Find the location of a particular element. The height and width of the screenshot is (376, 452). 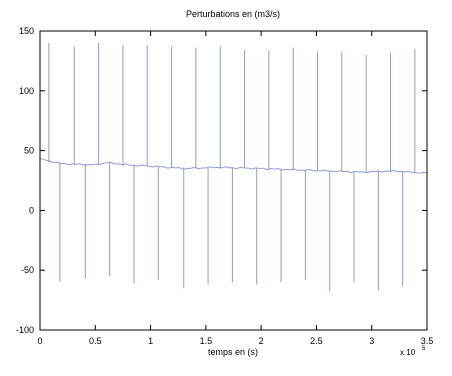

x-exponent-power: 5 is located at coordinates (424, 349).